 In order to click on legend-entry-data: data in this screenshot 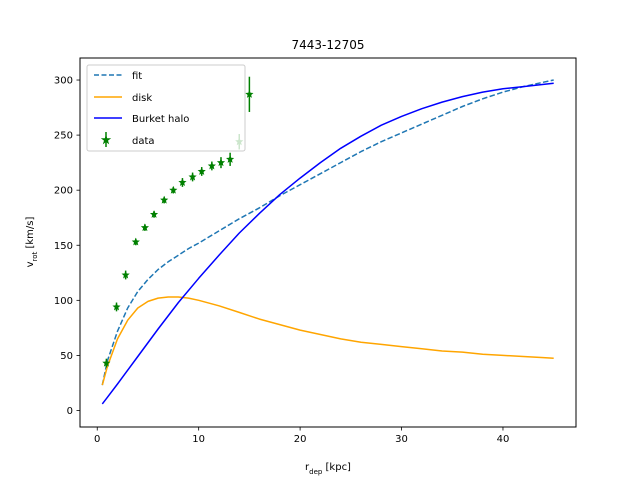, I will do `click(127, 139)`.